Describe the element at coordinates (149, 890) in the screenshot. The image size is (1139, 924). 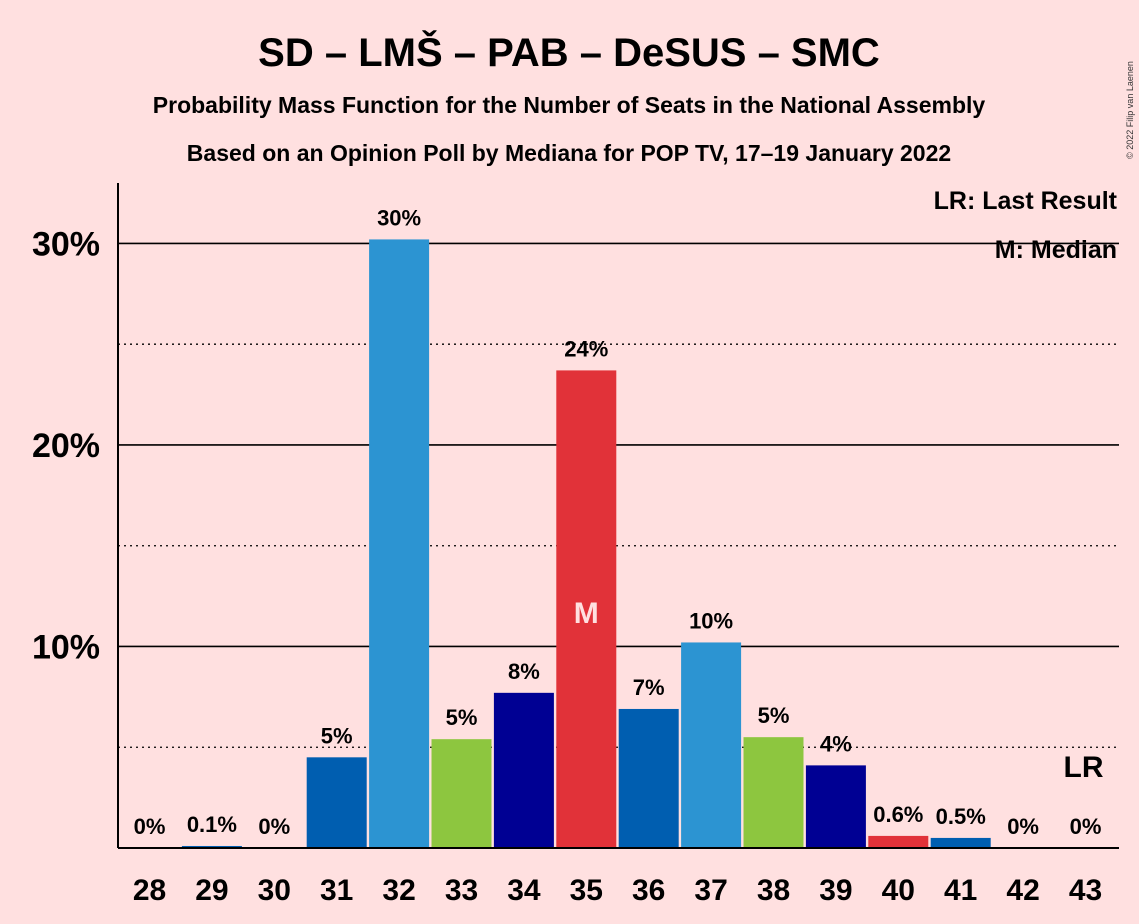
I see `x-tick-label-28: 28` at that location.